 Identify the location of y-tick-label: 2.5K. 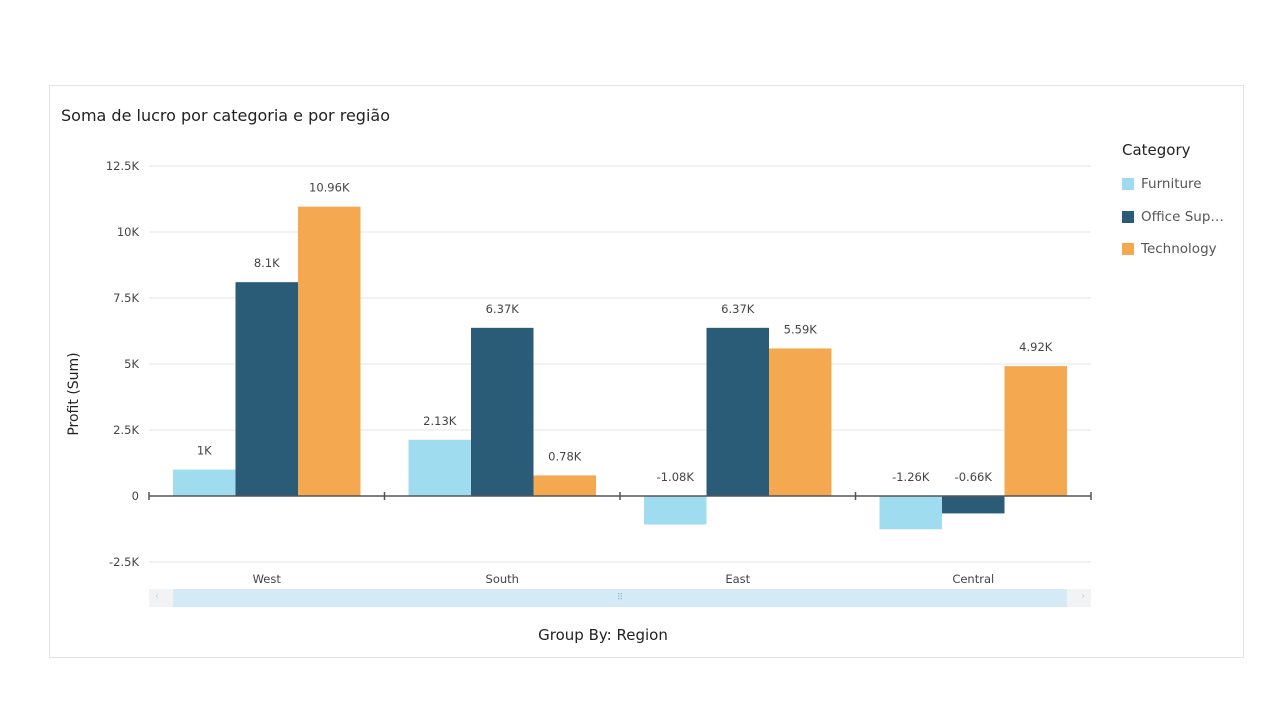
(126, 430).